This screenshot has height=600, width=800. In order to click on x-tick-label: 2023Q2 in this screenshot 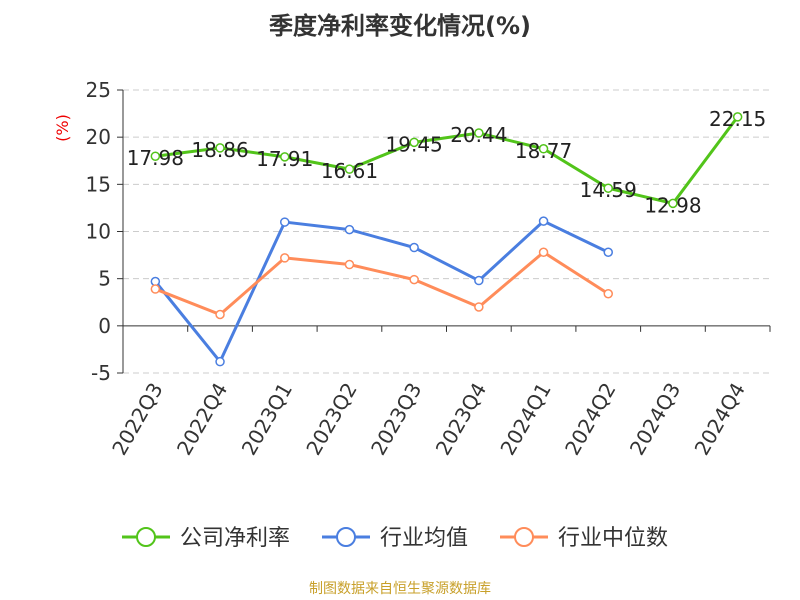, I will do `click(331, 419)`.